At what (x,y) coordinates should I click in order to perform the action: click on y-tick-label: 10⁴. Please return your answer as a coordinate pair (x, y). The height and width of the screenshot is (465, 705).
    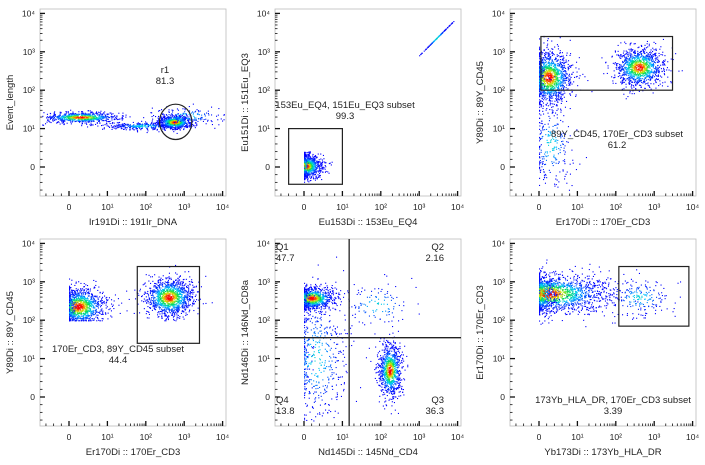
    Looking at the image, I should click on (28, 13).